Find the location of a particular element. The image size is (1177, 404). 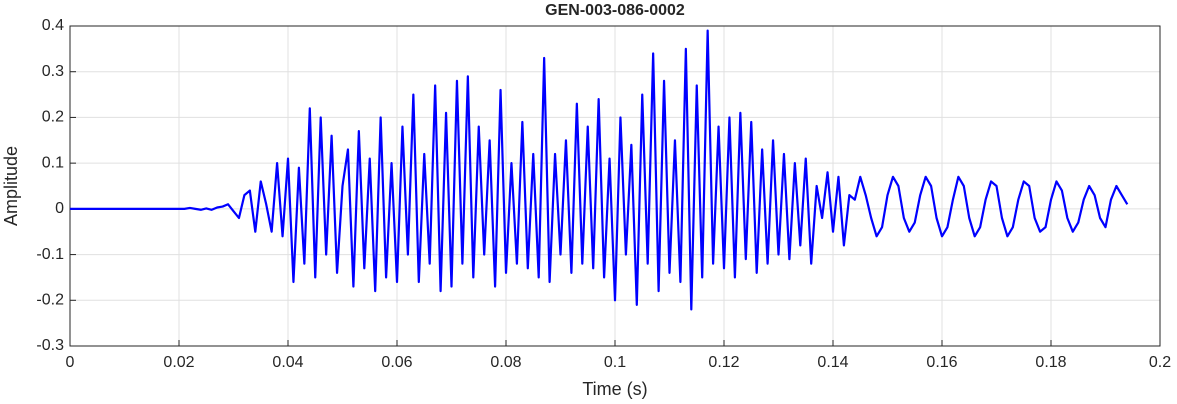

y-axis-label: Amplitude is located at coordinates (11, 186).